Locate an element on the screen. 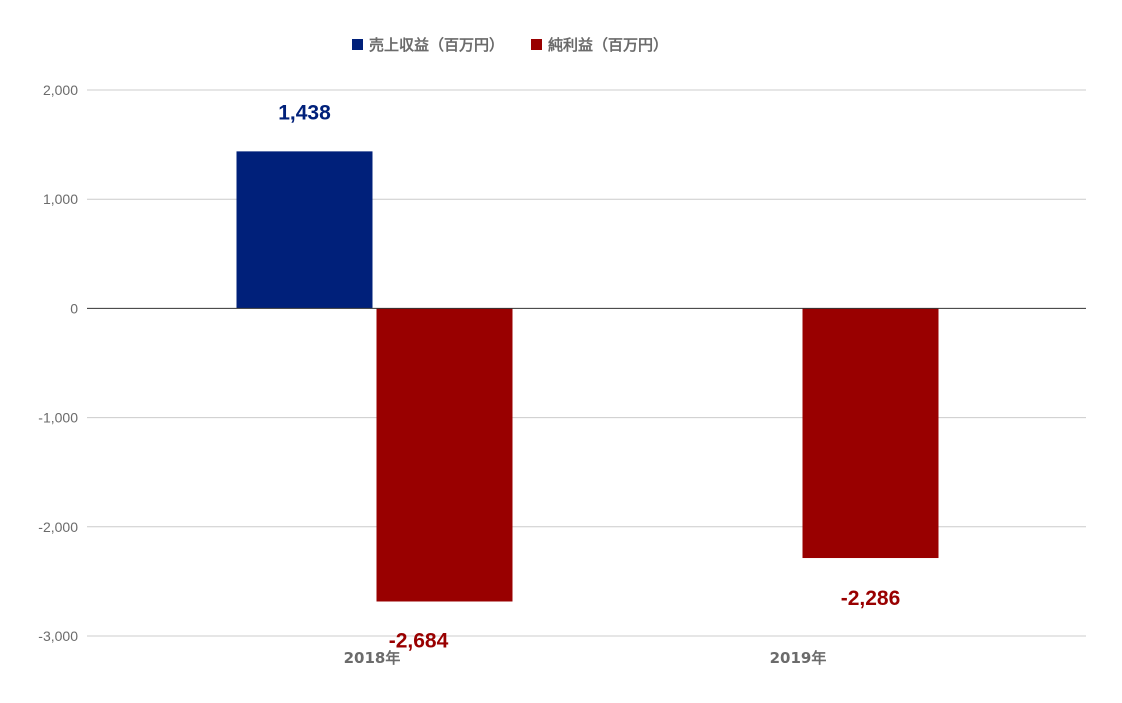  legend-label: 純利益（百万円） is located at coordinates (608, 45).